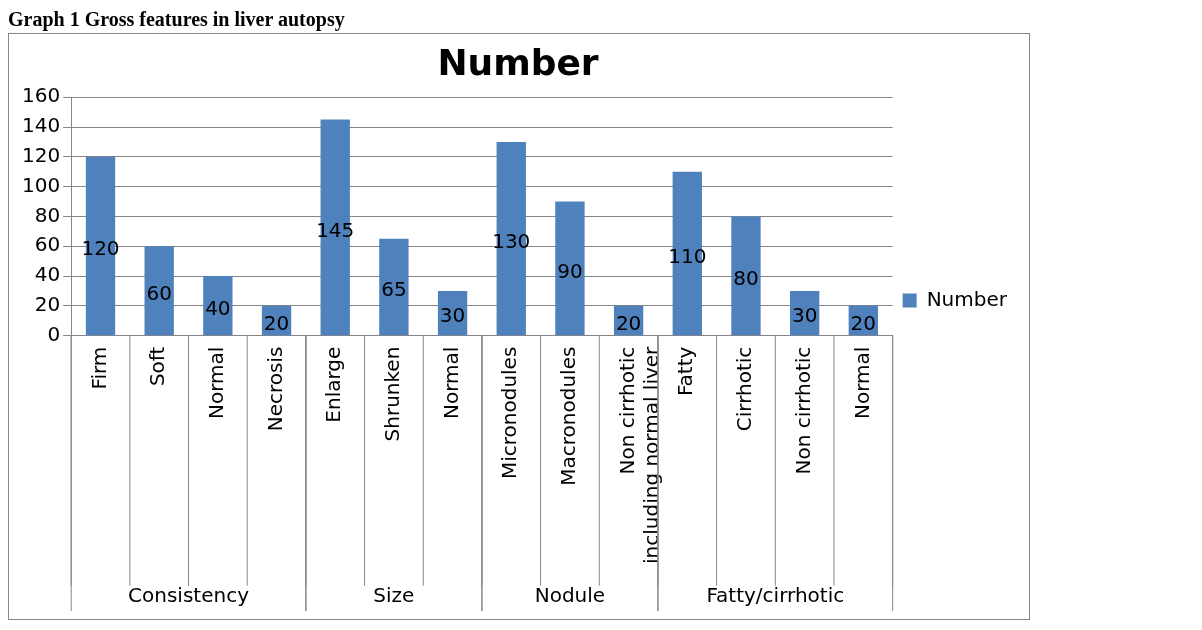 Image resolution: width=1202 pixels, height=630 pixels. Describe the element at coordinates (394, 595) in the screenshot. I see `text: Size` at that location.